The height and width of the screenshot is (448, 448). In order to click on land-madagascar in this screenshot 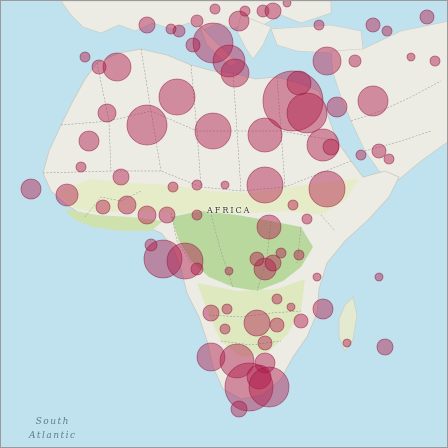, I will do `click(348, 324)`.